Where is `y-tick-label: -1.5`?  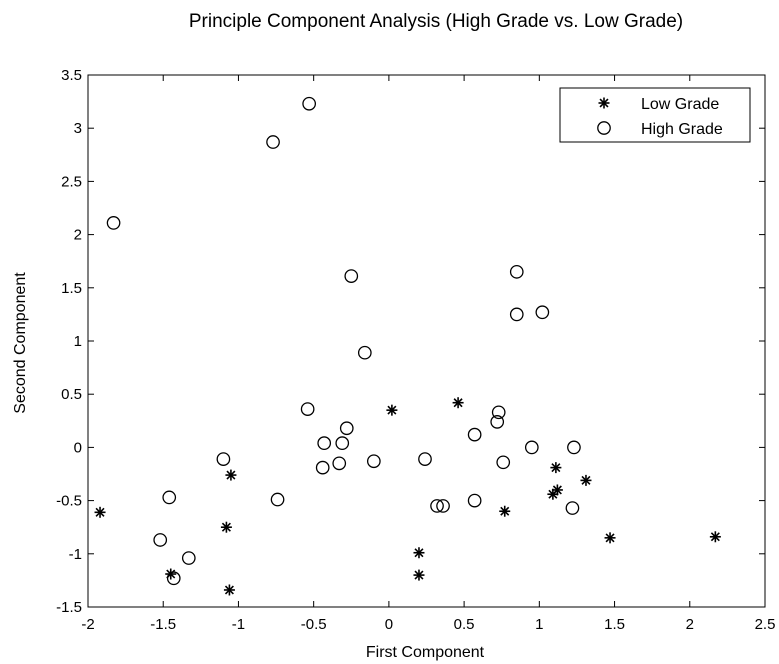
y-tick-label: -1.5 is located at coordinates (69, 607).